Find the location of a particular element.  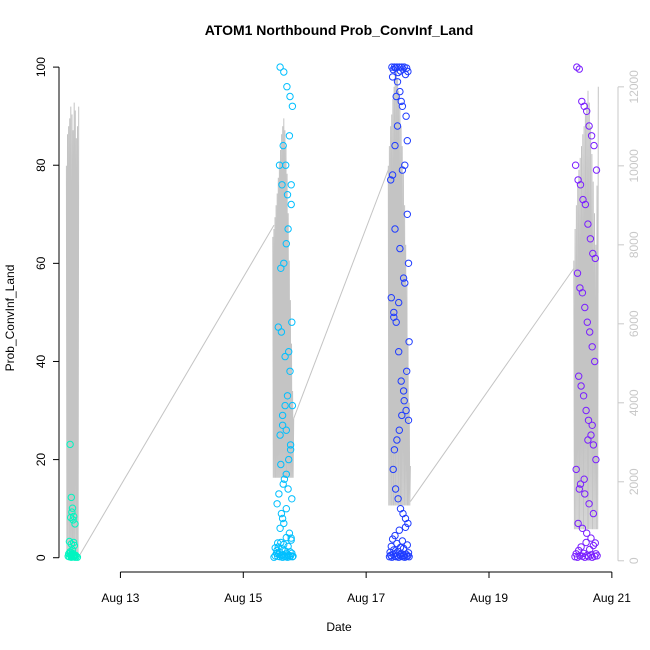

y2-tick-label: 10000 is located at coordinates (634, 166).